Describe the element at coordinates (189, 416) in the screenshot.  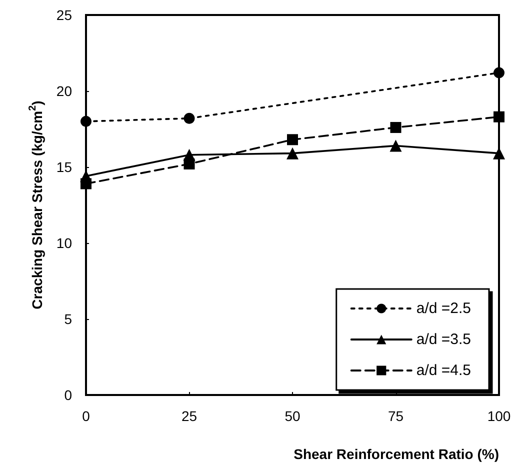
I see `x-tick-label: 25` at that location.